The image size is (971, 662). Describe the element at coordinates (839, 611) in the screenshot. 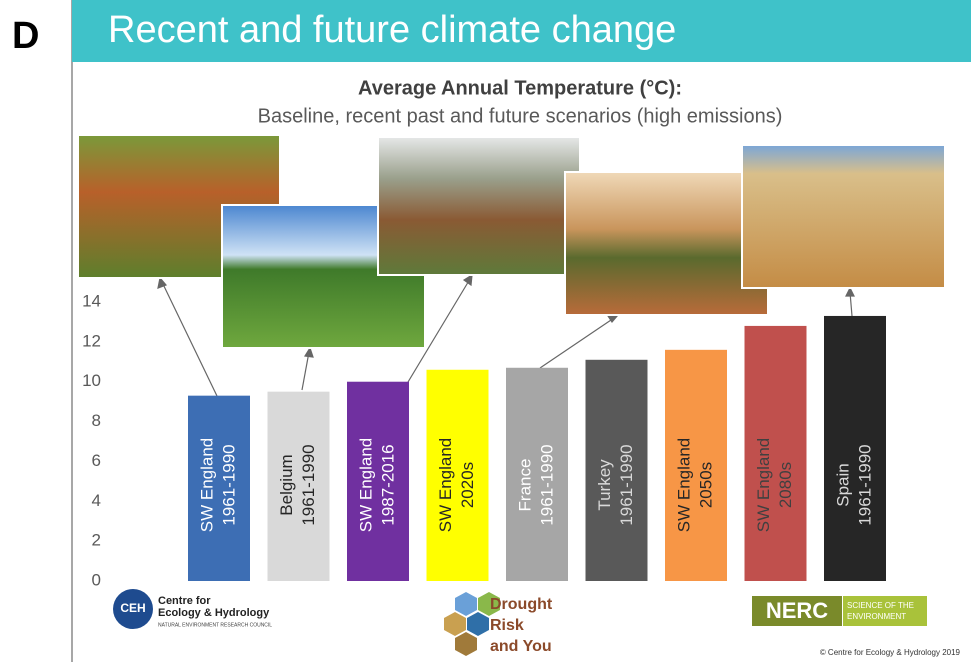

I see `nerc-logo: NERC SCIENCE OF THE ENVIRONMENT` at that location.